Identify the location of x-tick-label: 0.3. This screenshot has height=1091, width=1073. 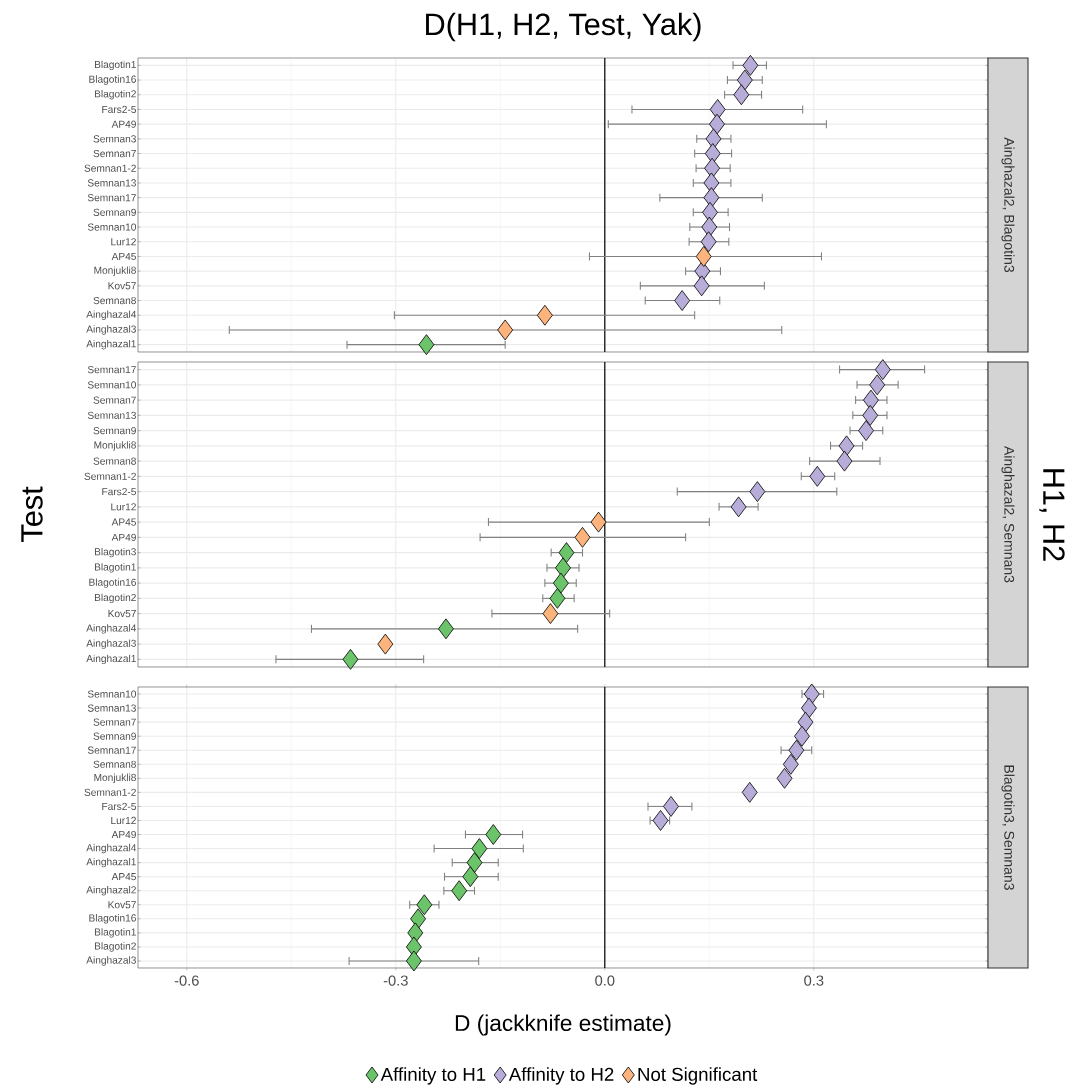
(814, 980).